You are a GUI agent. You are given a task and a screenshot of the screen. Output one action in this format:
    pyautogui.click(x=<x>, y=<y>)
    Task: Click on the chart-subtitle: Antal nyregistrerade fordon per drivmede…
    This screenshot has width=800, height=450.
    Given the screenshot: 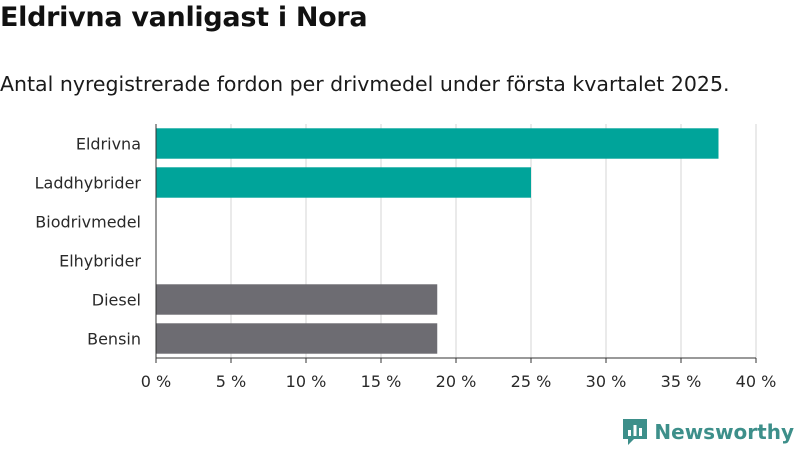 What is the action you would take?
    pyautogui.click(x=365, y=84)
    